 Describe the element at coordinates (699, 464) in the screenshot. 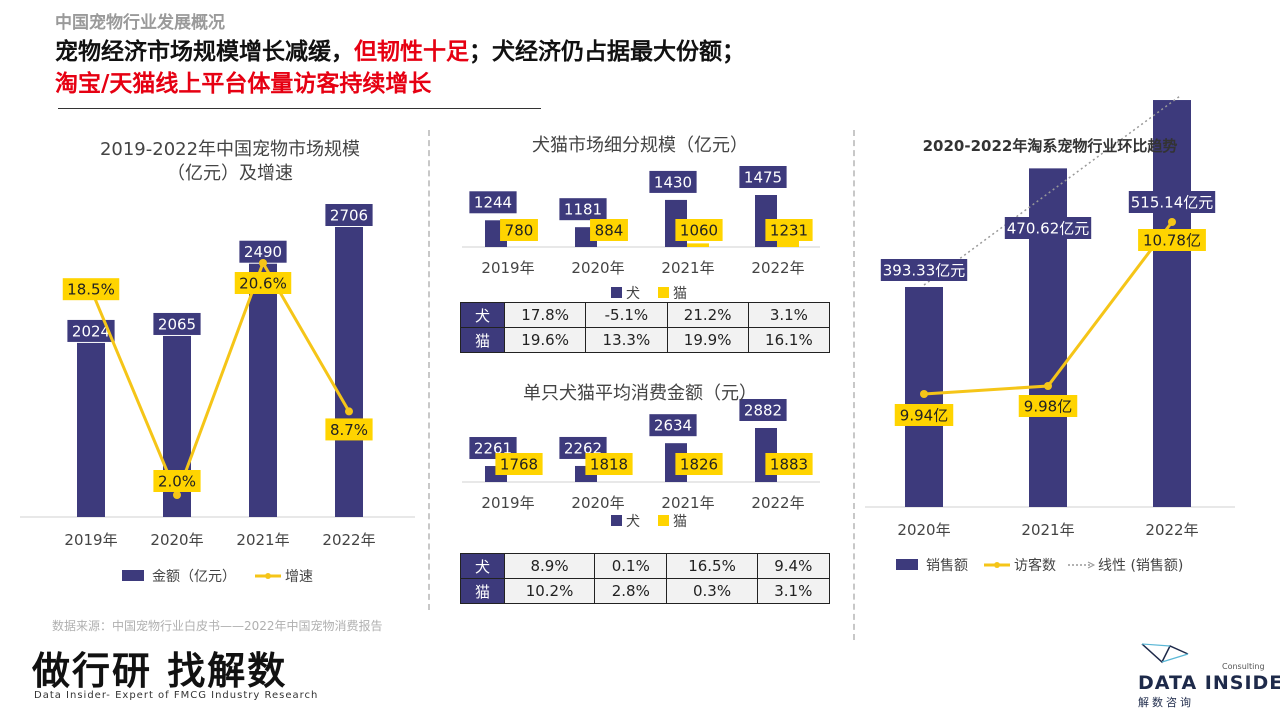

I see `chart4-cat-label-2-box` at that location.